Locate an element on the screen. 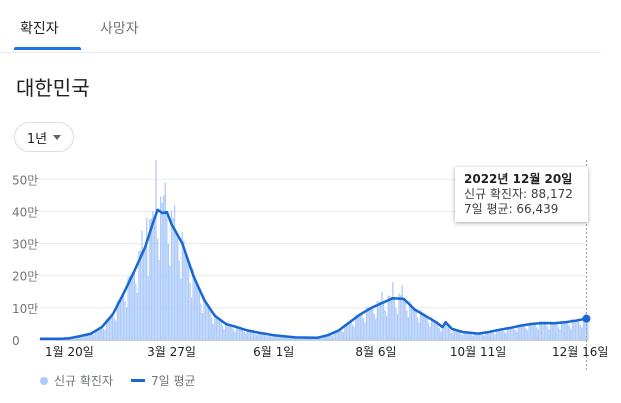 Image resolution: width=621 pixels, height=403 pixels. range-dropdown-button: 1년 is located at coordinates (44, 137).